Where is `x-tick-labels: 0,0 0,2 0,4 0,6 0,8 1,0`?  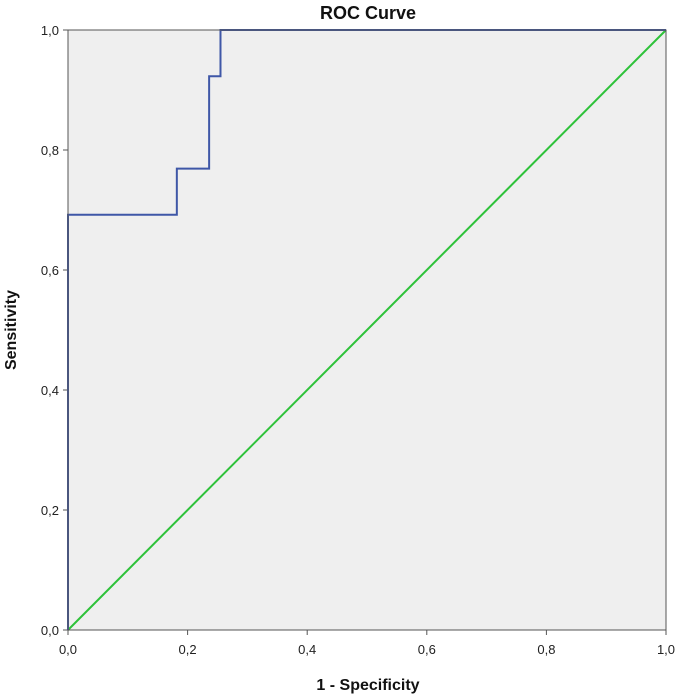 x-tick-labels: 0,0 0,2 0,4 0,6 0,8 1,0 is located at coordinates (367, 649).